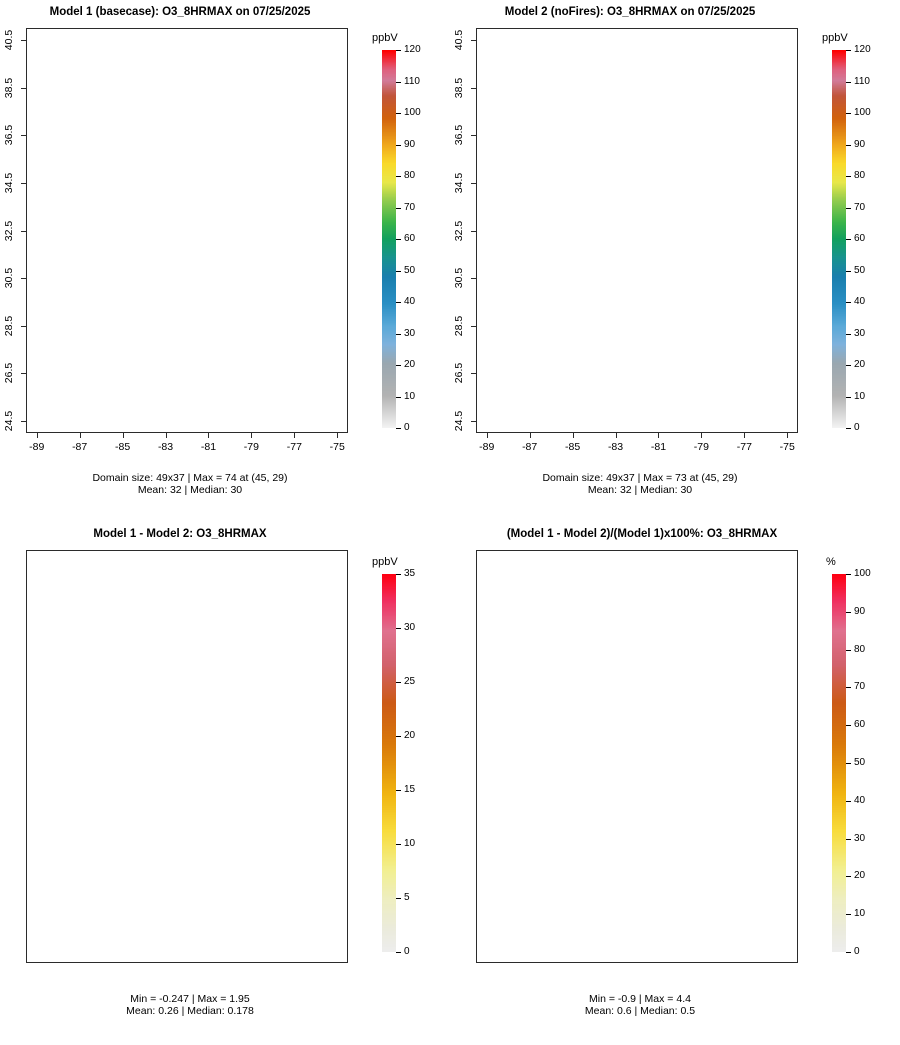 This screenshot has width=900, height=1045. What do you see at coordinates (637, 230) in the screenshot?
I see `panel2-plot-frame` at bounding box center [637, 230].